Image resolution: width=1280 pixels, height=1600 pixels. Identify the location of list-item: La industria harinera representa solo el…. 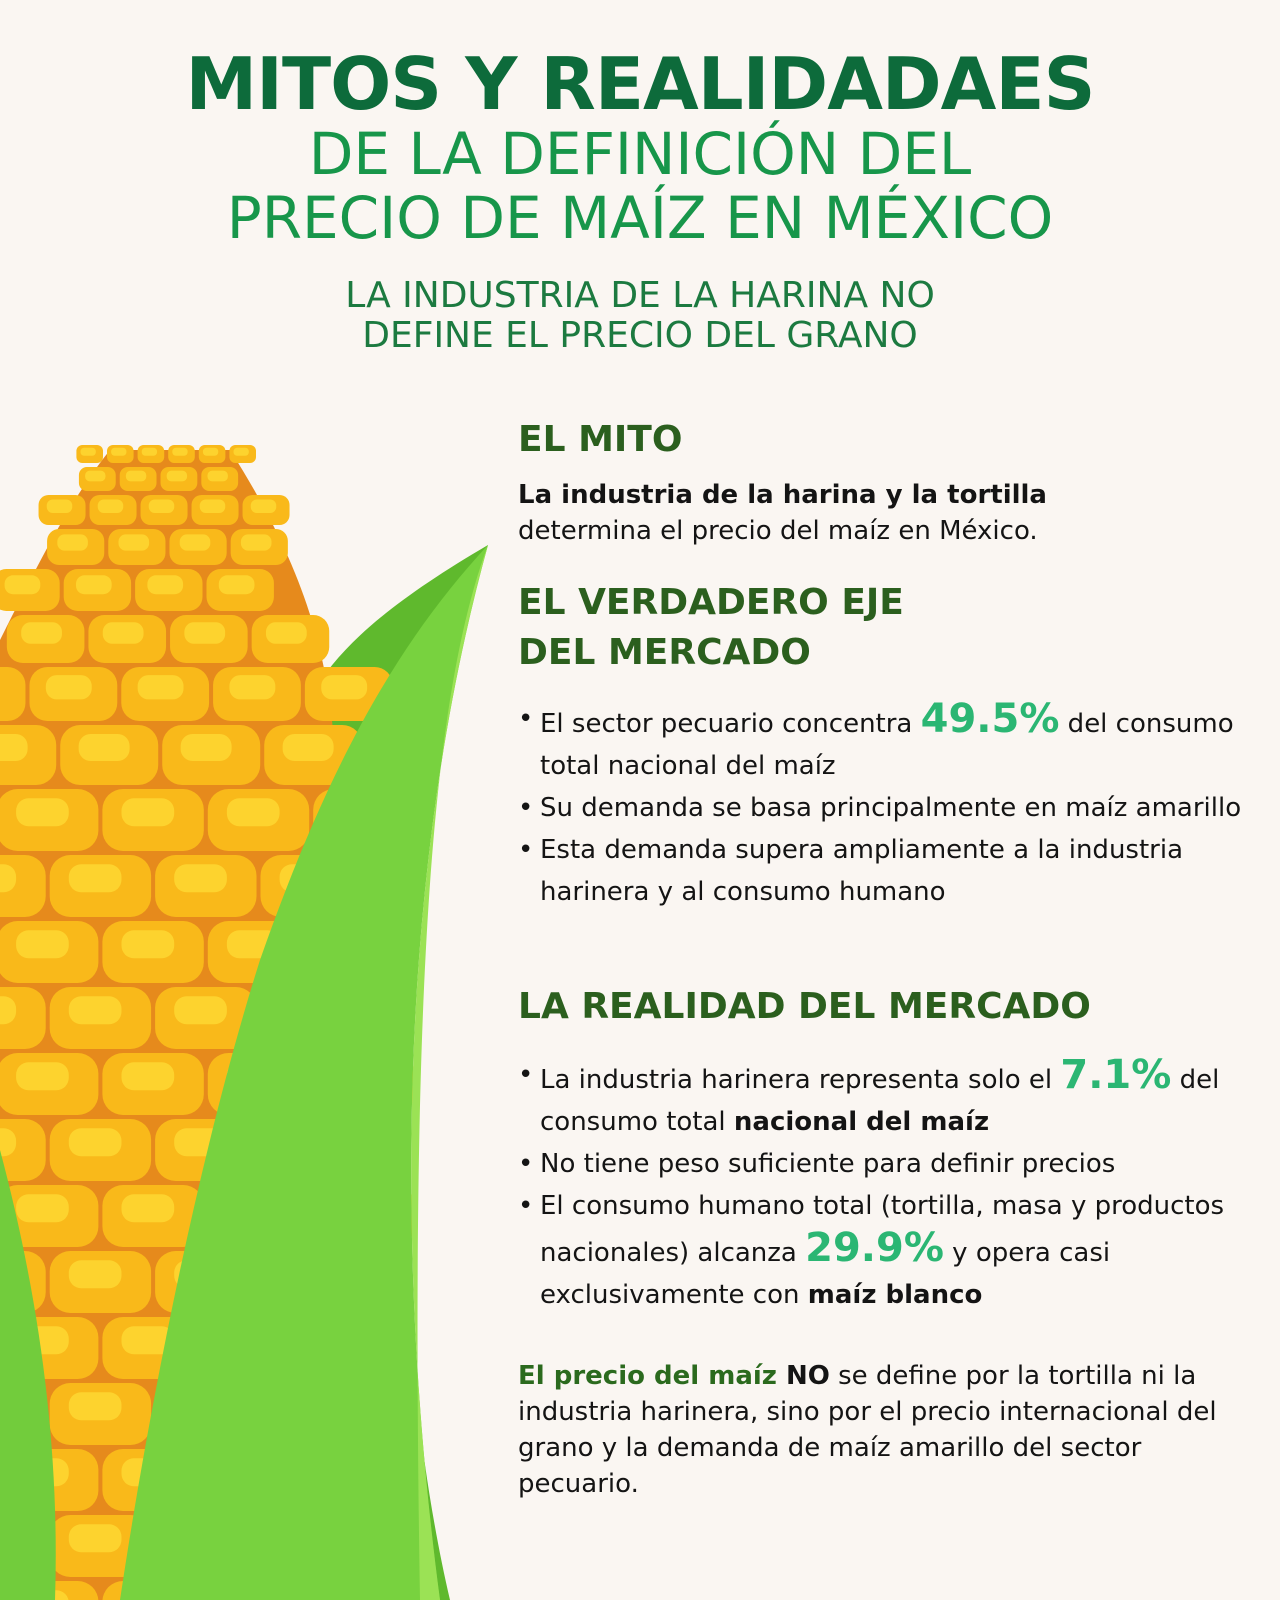
(888, 1098).